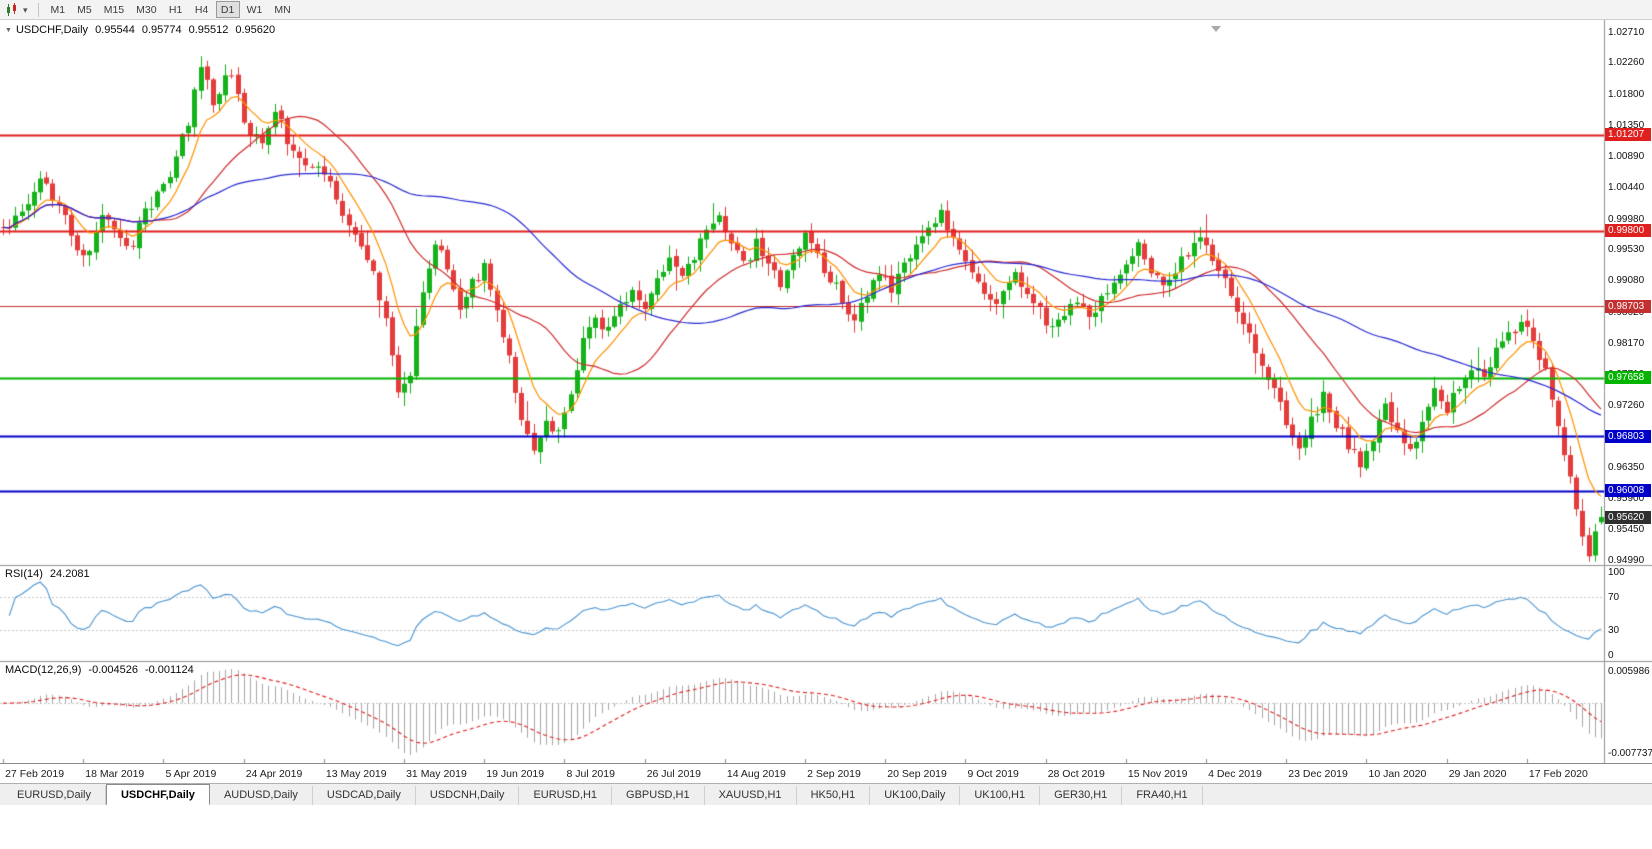 The height and width of the screenshot is (849, 1652). Describe the element at coordinates (1616, 572) in the screenshot. I see `rsi-axis-label: 100` at that location.